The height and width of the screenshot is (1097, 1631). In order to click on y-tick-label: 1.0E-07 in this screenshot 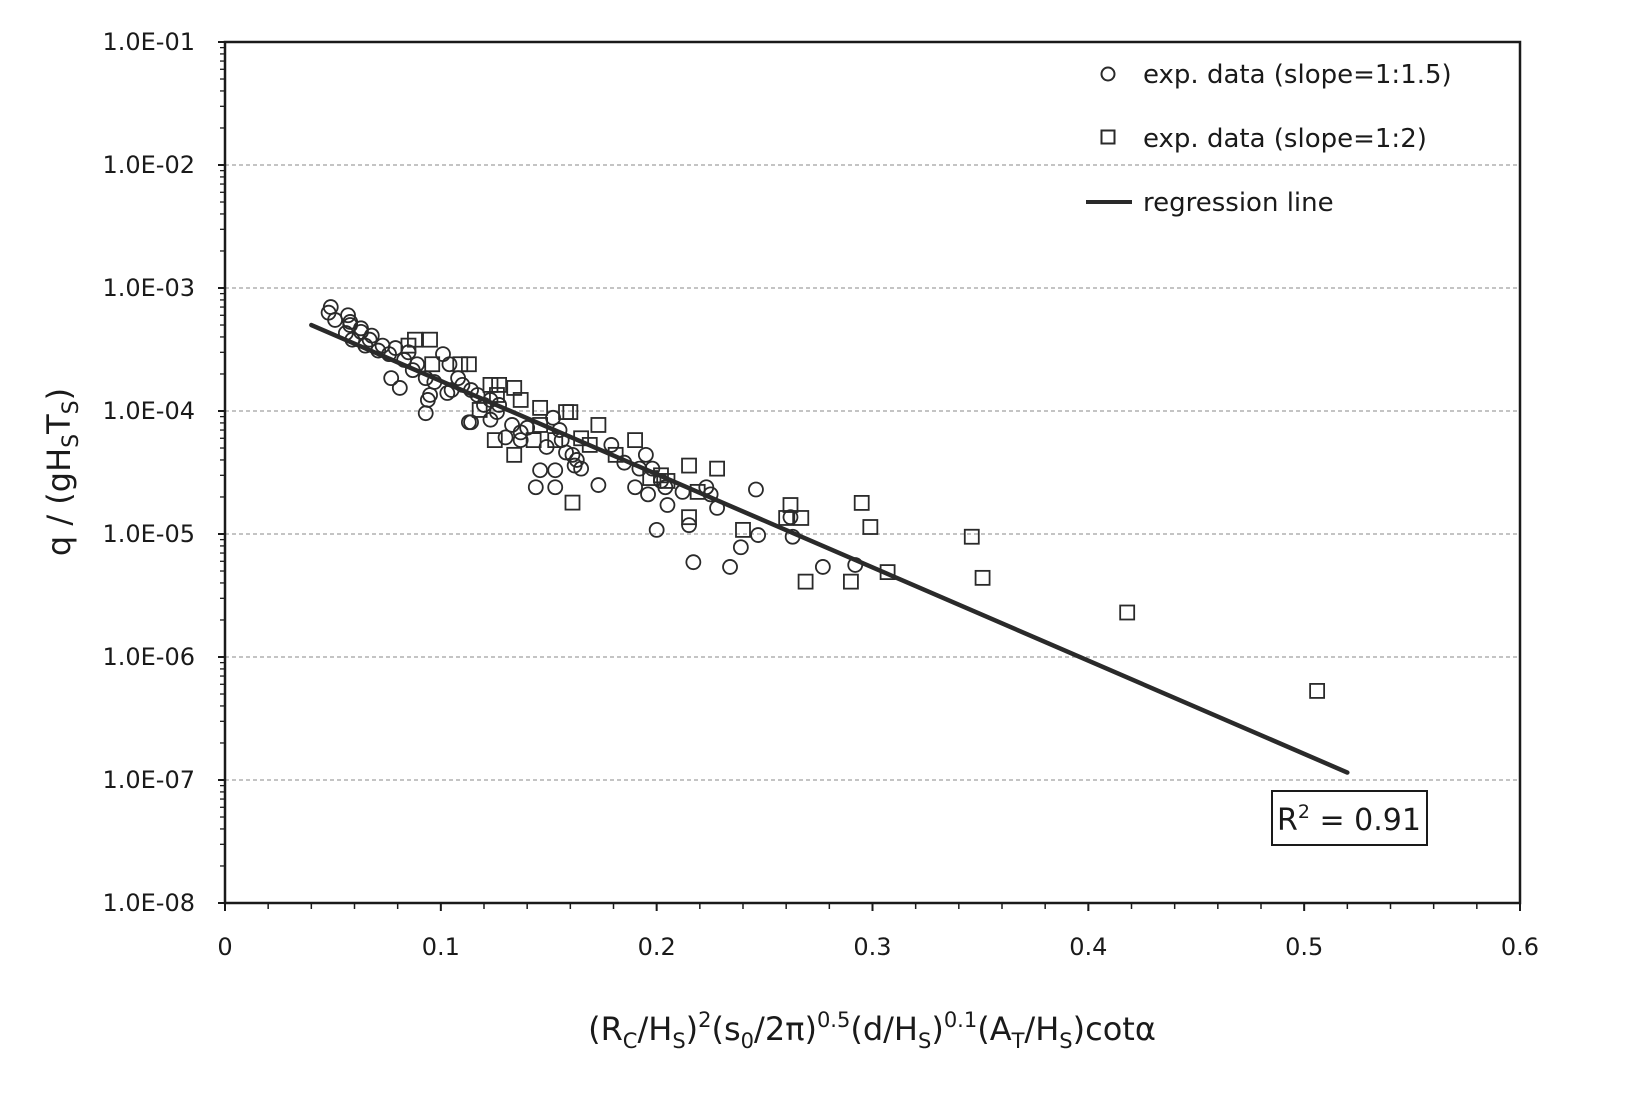, I will do `click(148, 780)`.